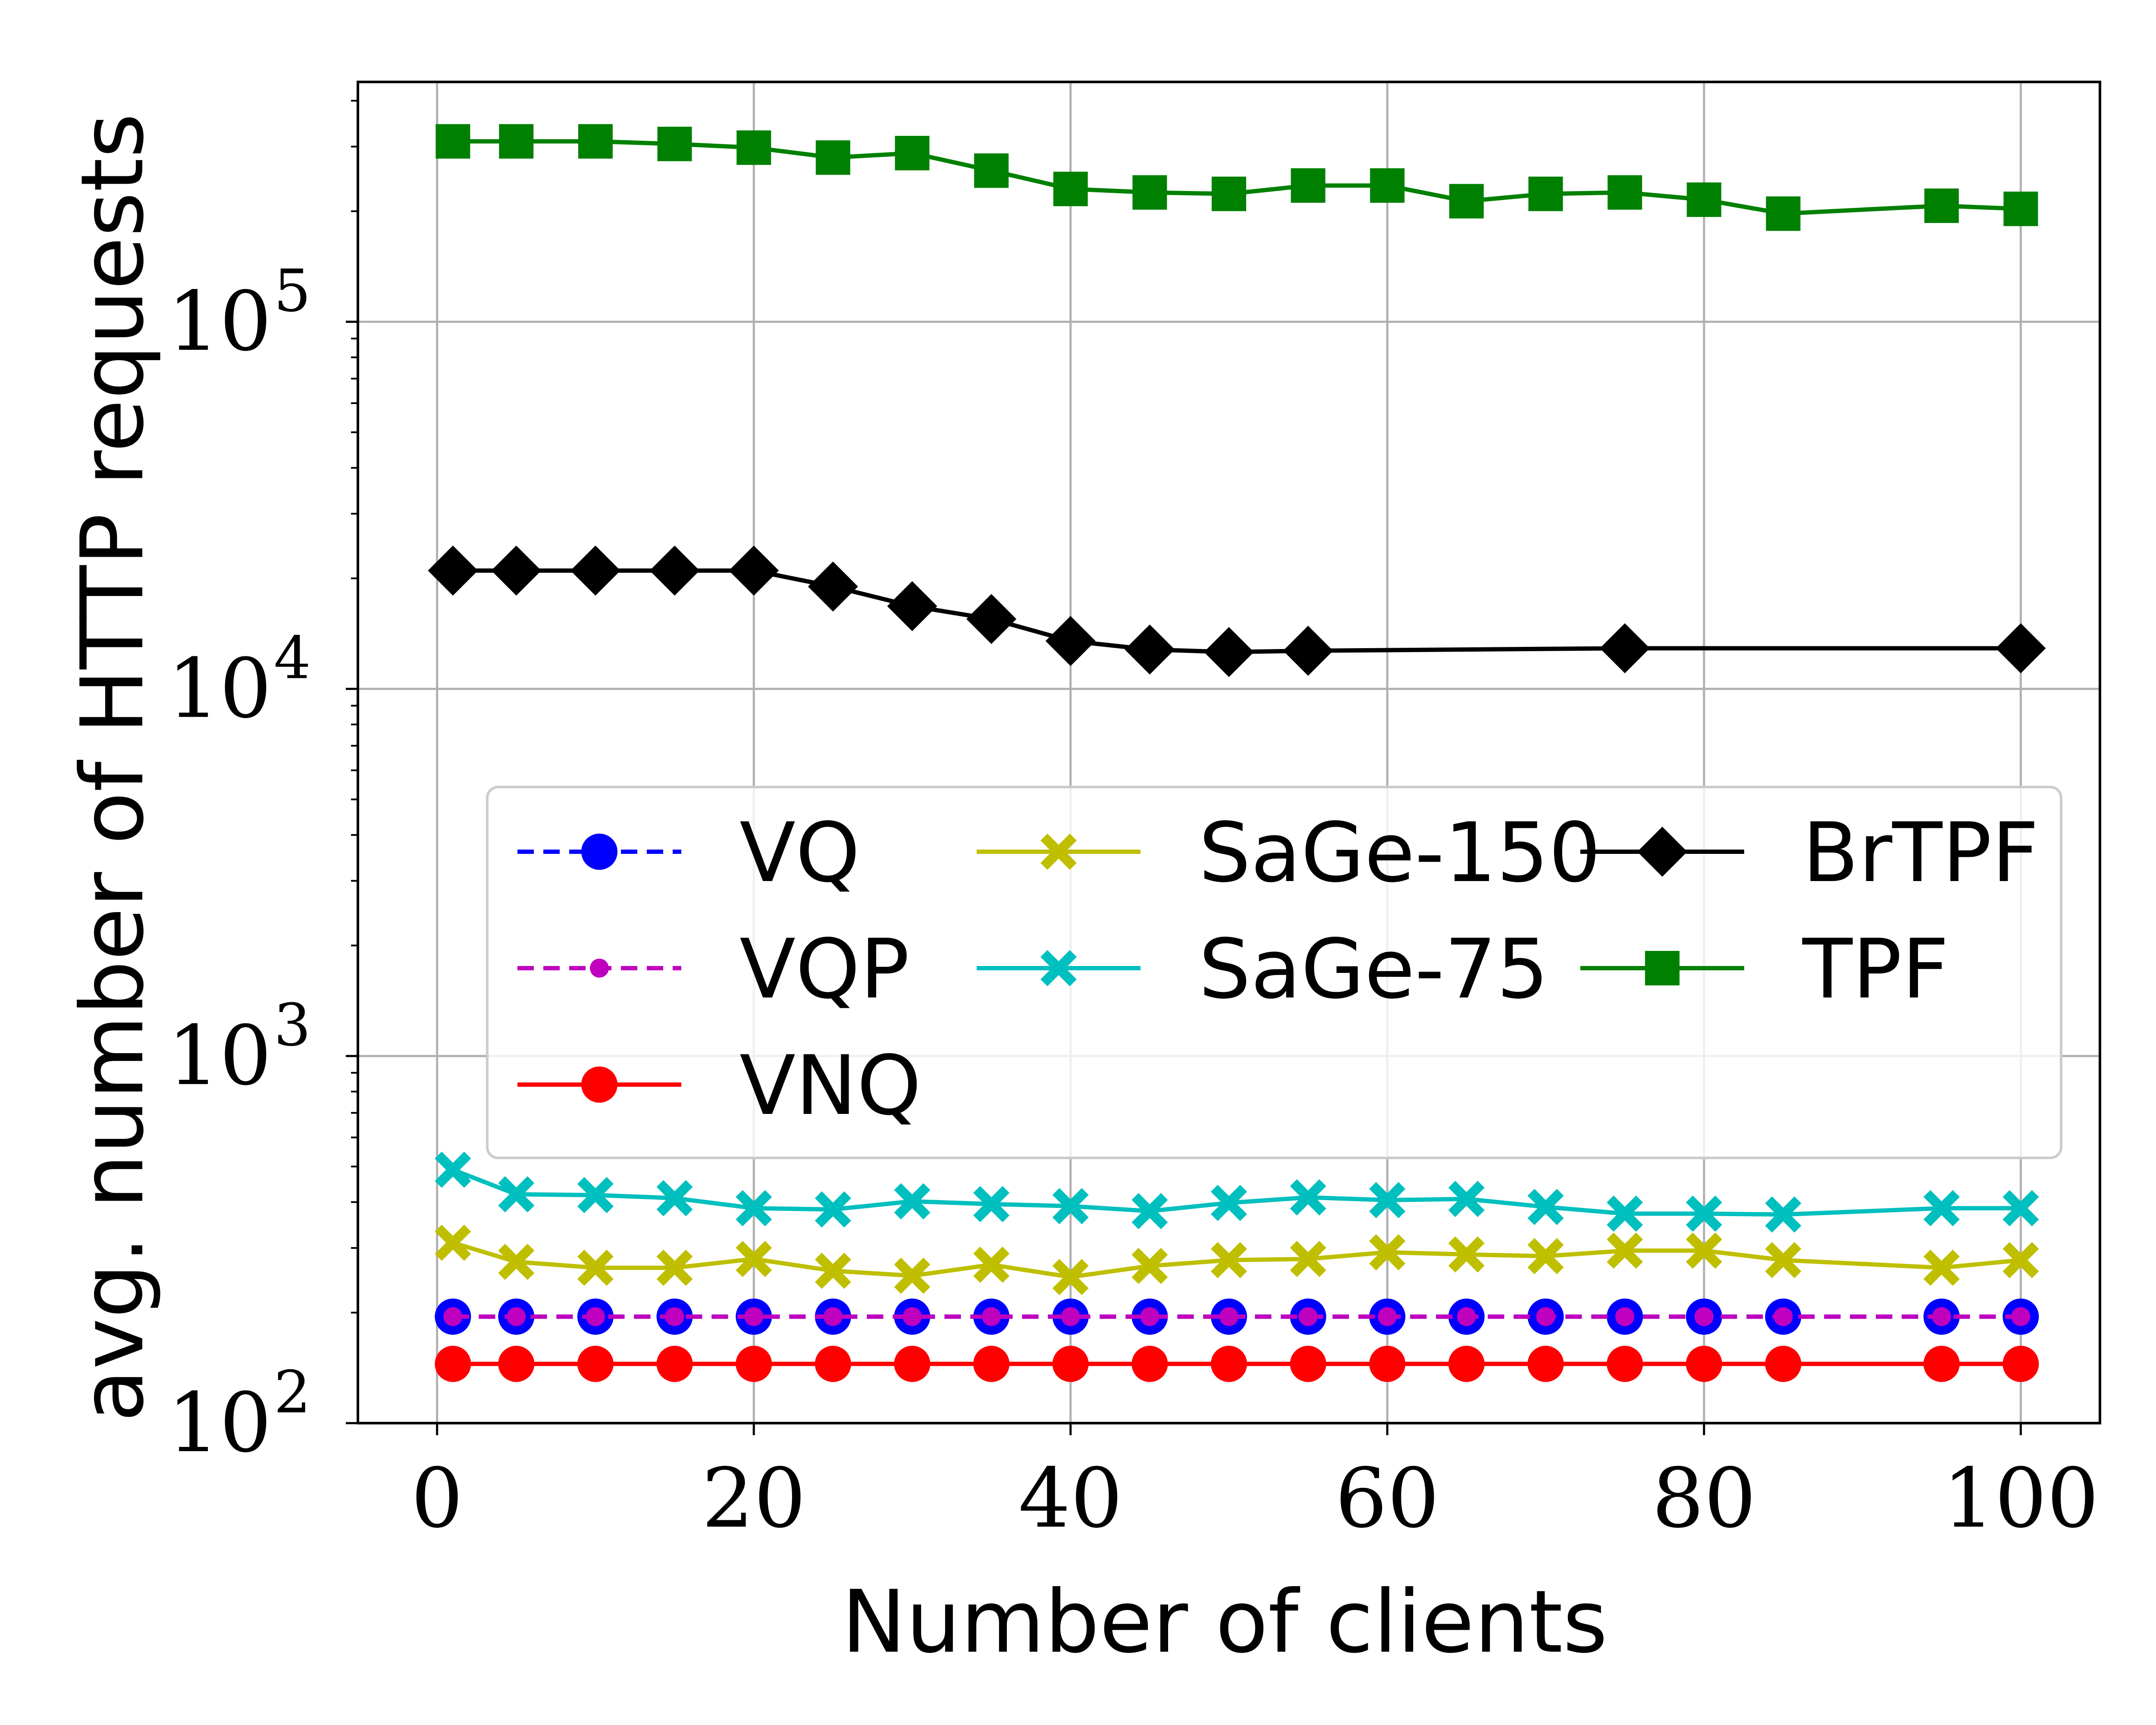 Image resolution: width=2156 pixels, height=1725 pixels. Describe the element at coordinates (1237, 612) in the screenshot. I see `series-brtpf` at that location.